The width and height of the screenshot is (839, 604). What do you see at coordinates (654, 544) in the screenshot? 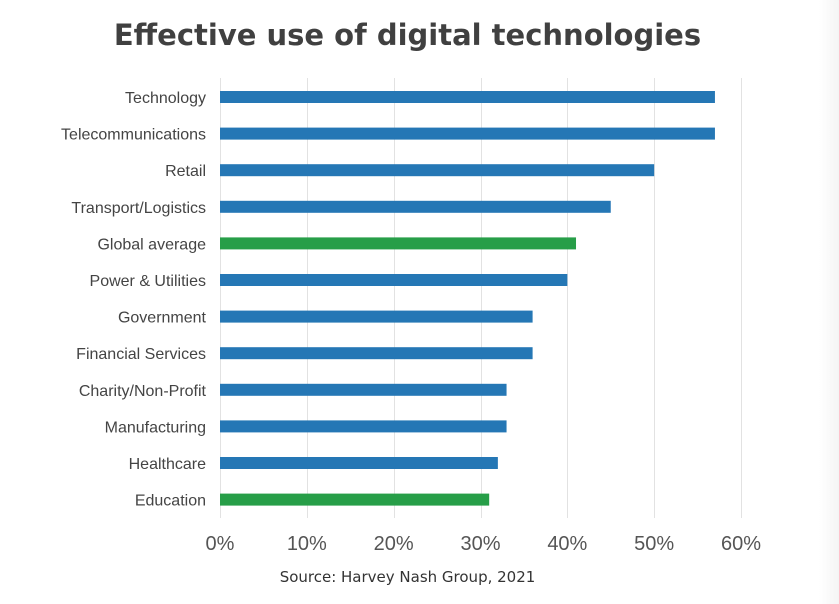
I see `x-tick-label: 50%` at bounding box center [654, 544].